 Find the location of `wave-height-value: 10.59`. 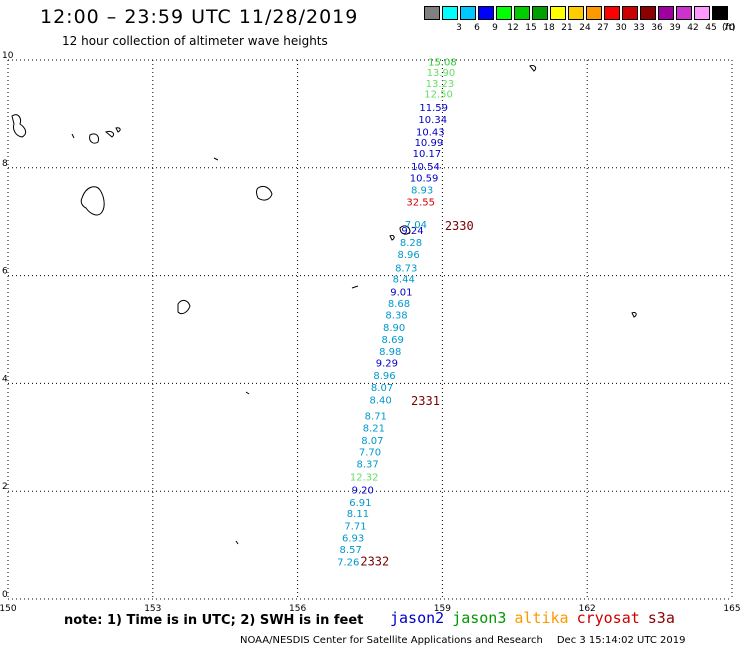

wave-height-value: 10.59 is located at coordinates (424, 178).